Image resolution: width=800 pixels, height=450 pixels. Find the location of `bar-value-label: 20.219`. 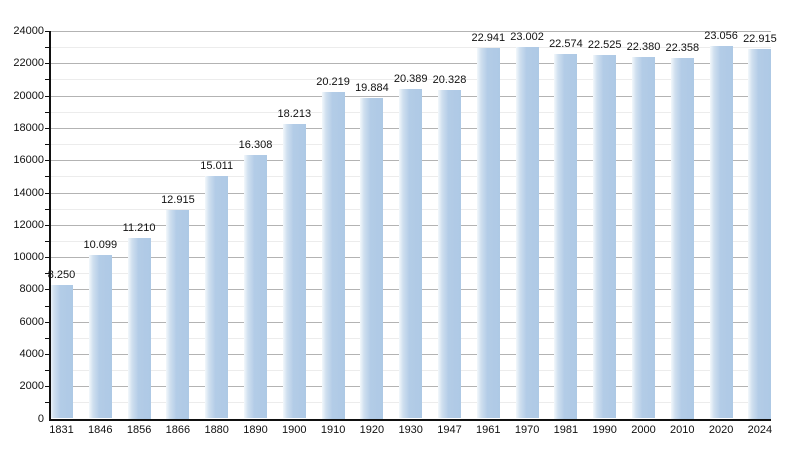

bar-value-label: 20.219 is located at coordinates (333, 82).